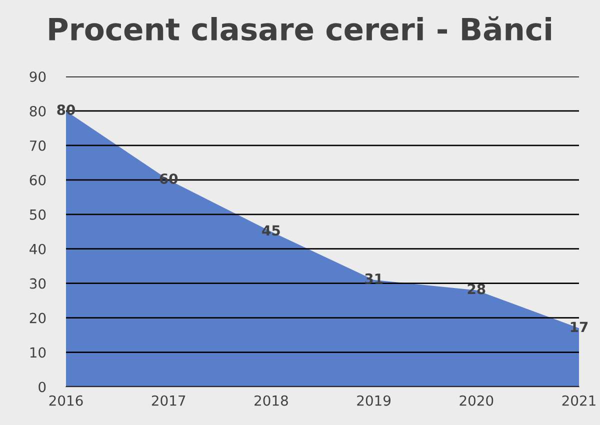 The height and width of the screenshot is (425, 600). I want to click on y-tick-label: 70, so click(38, 145).